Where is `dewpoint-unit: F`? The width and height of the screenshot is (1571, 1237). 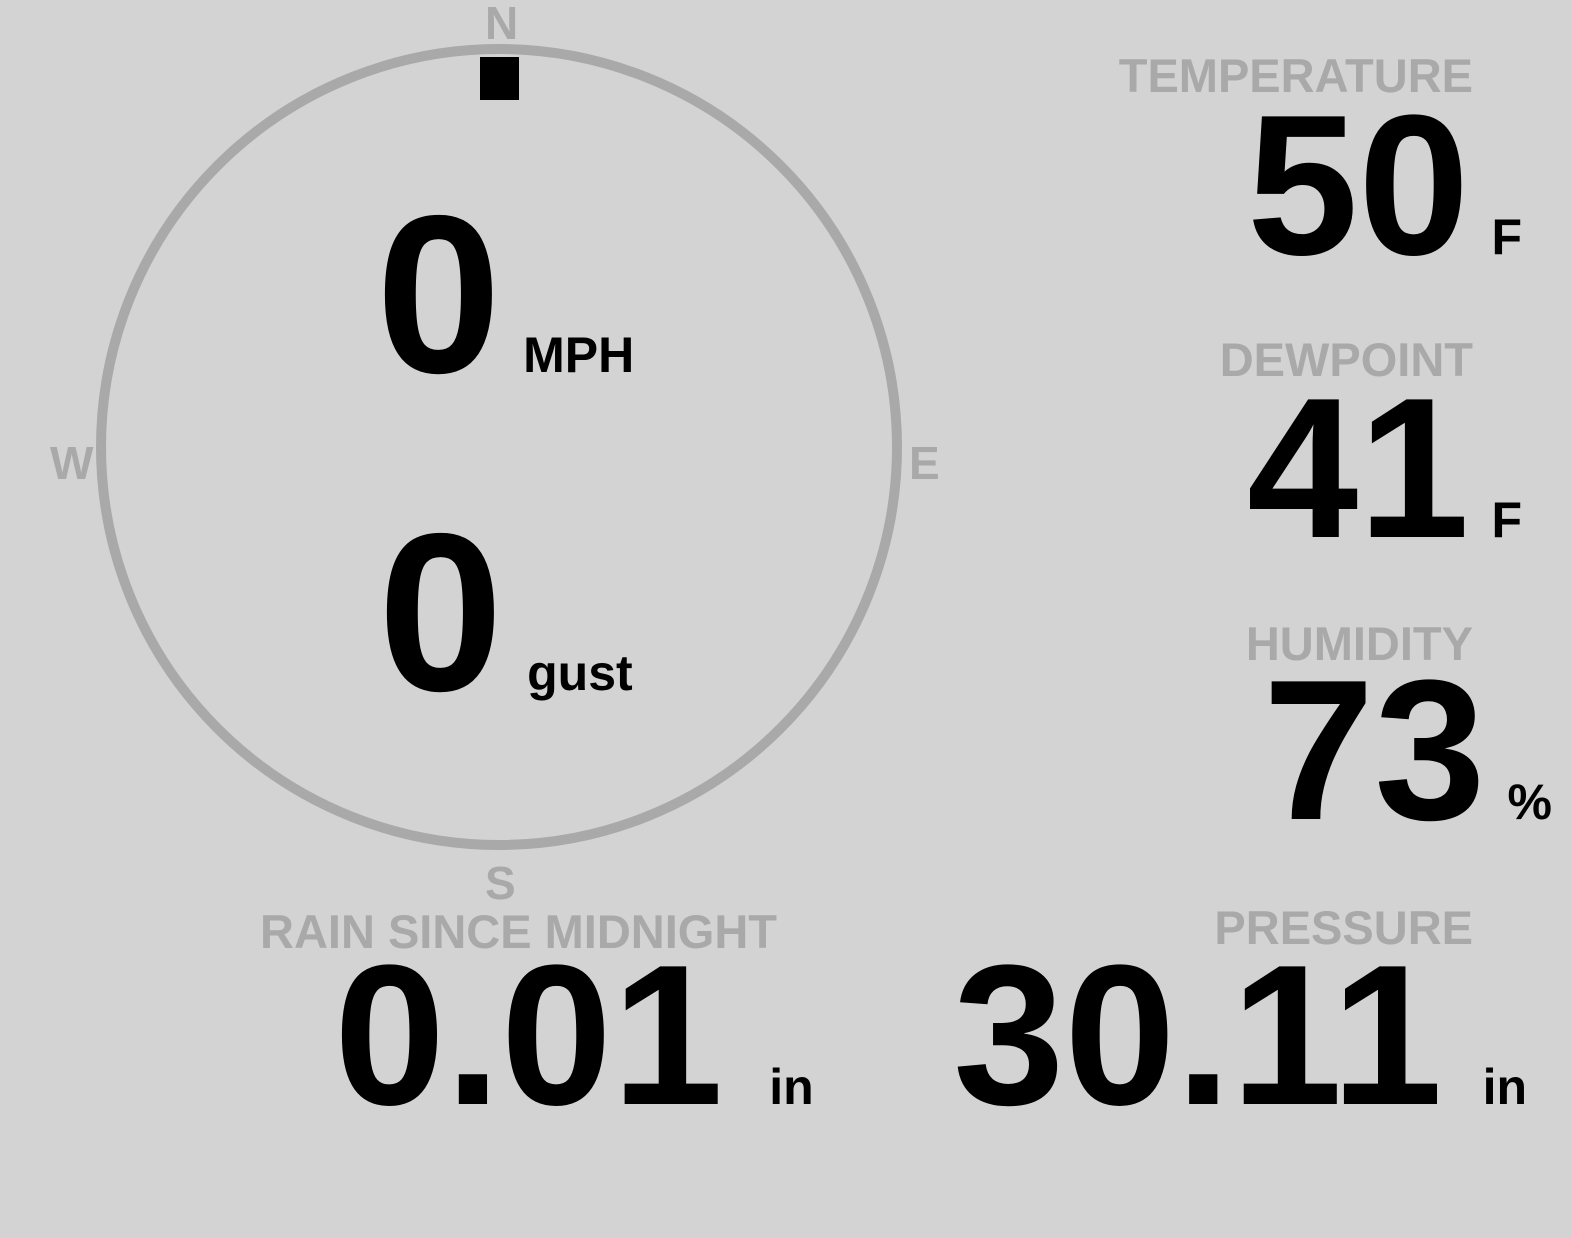 dewpoint-unit: F is located at coordinates (1506, 520).